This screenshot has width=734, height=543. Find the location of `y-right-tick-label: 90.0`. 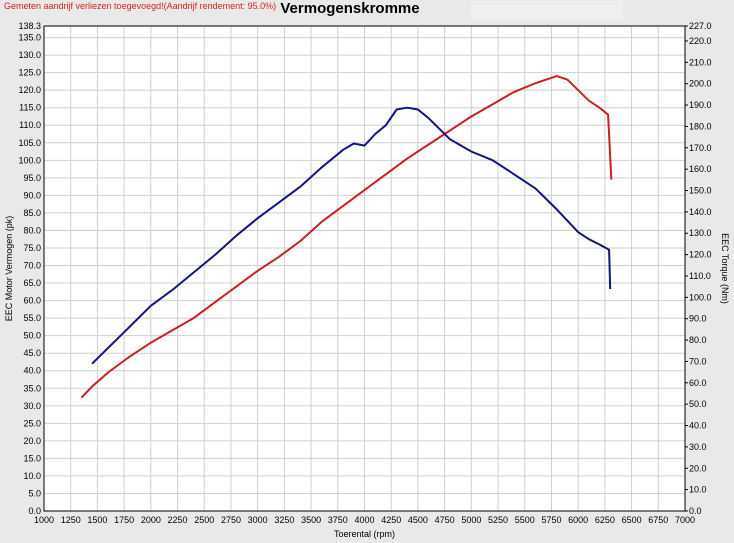

y-right-tick-label: 90.0 is located at coordinates (698, 319).